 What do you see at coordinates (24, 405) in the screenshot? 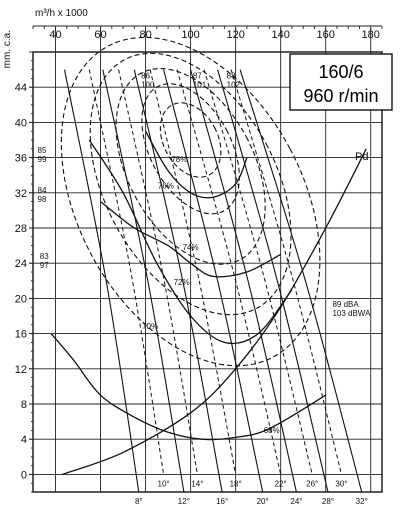
I see `y-tick-label: 8` at bounding box center [24, 405].